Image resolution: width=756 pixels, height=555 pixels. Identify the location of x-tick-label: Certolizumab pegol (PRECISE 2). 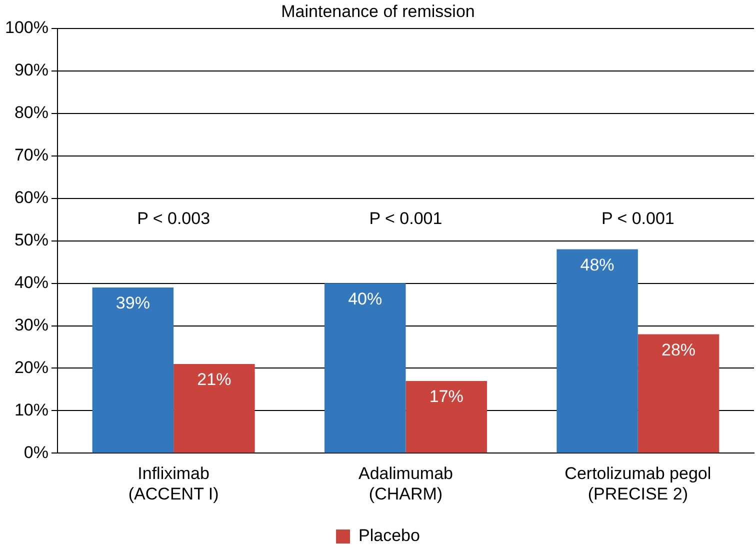
(638, 484).